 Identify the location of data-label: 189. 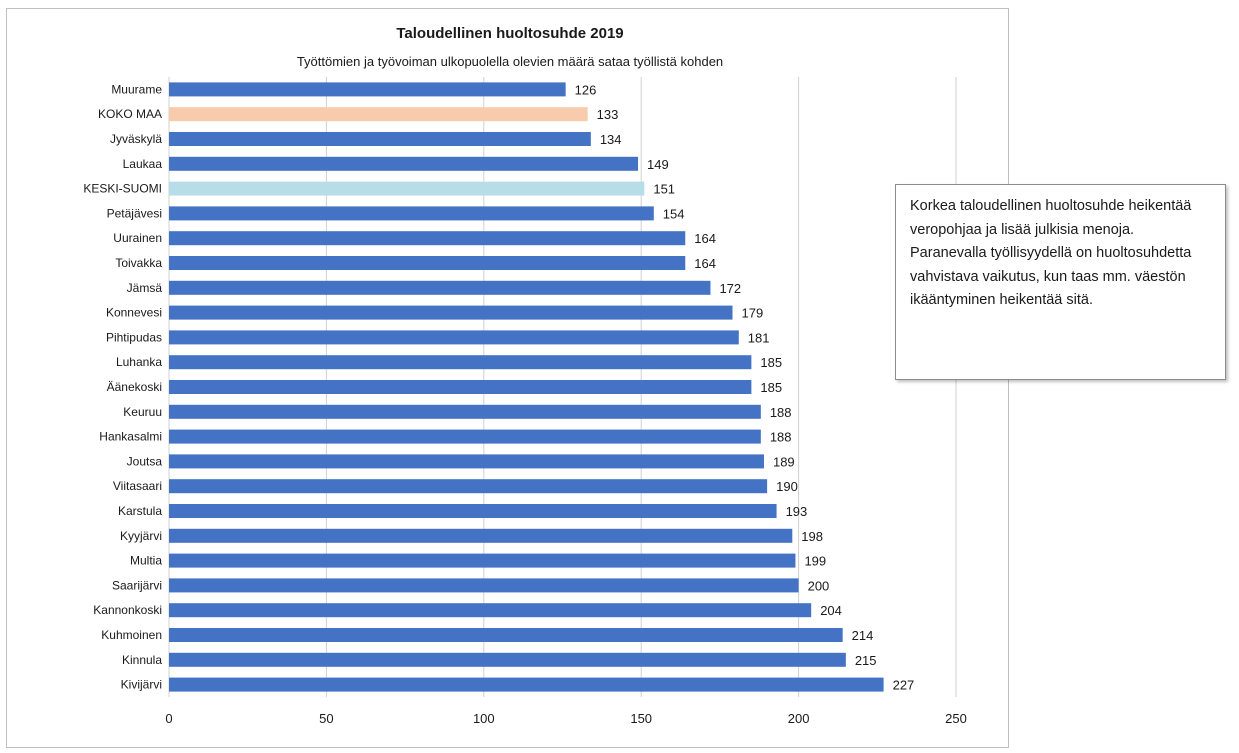
(784, 461).